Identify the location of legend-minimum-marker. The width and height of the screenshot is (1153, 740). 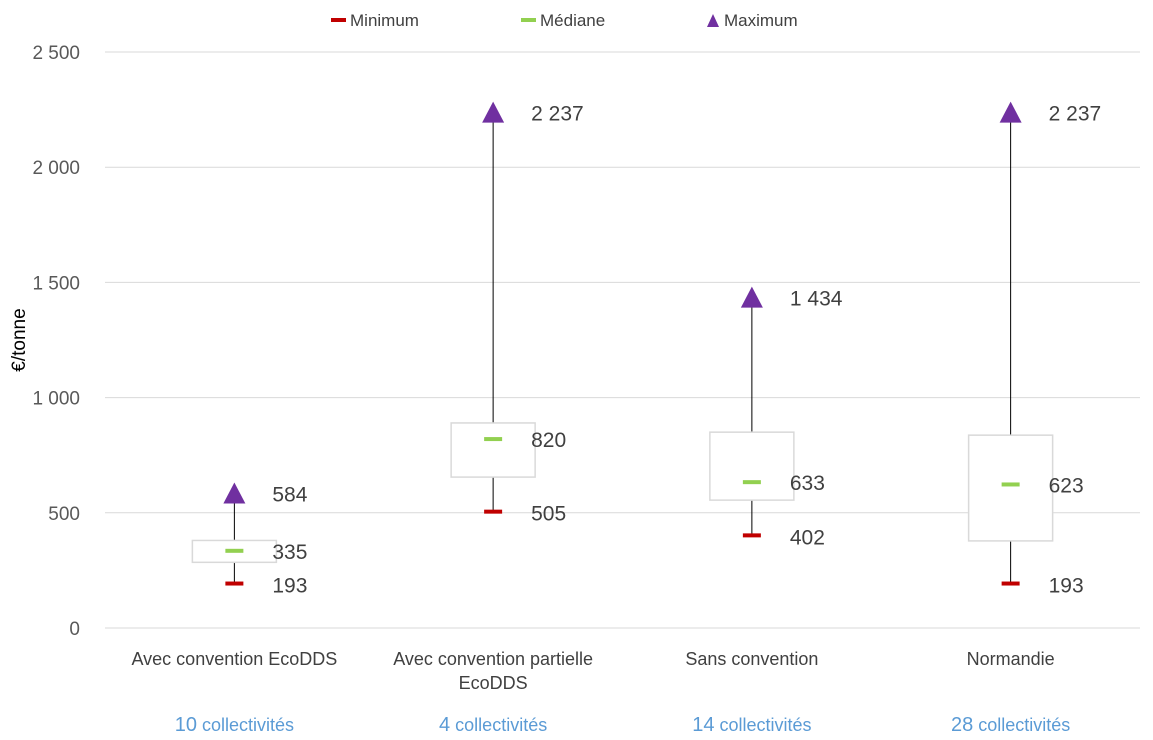
(338, 20).